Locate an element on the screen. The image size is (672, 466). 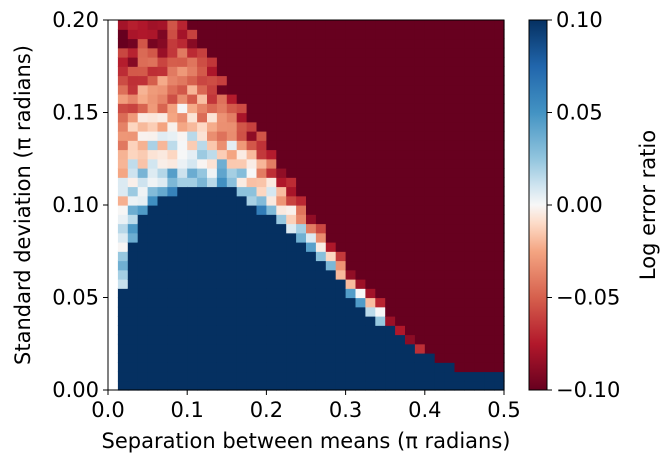
colorbar-tick-label: 0.10 is located at coordinates (579, 20).